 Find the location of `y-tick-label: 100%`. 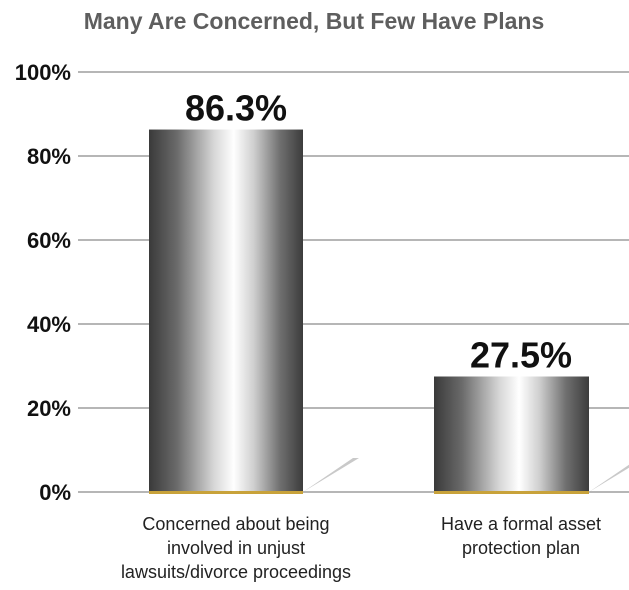

y-tick-label: 100% is located at coordinates (43, 72).